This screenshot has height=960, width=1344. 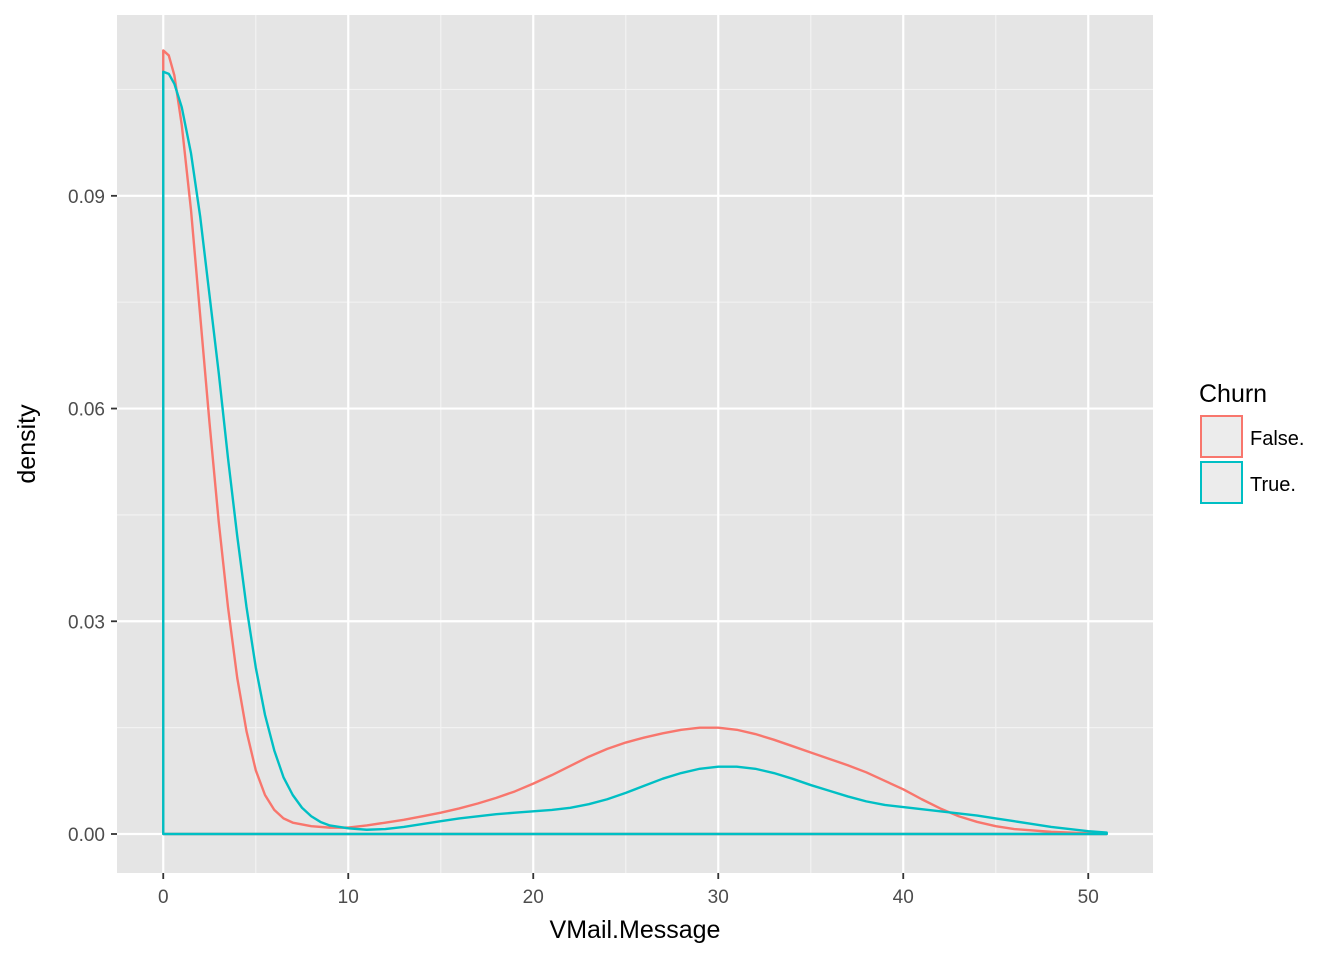 What do you see at coordinates (635, 930) in the screenshot?
I see `x-axis-title: VMail.Message` at bounding box center [635, 930].